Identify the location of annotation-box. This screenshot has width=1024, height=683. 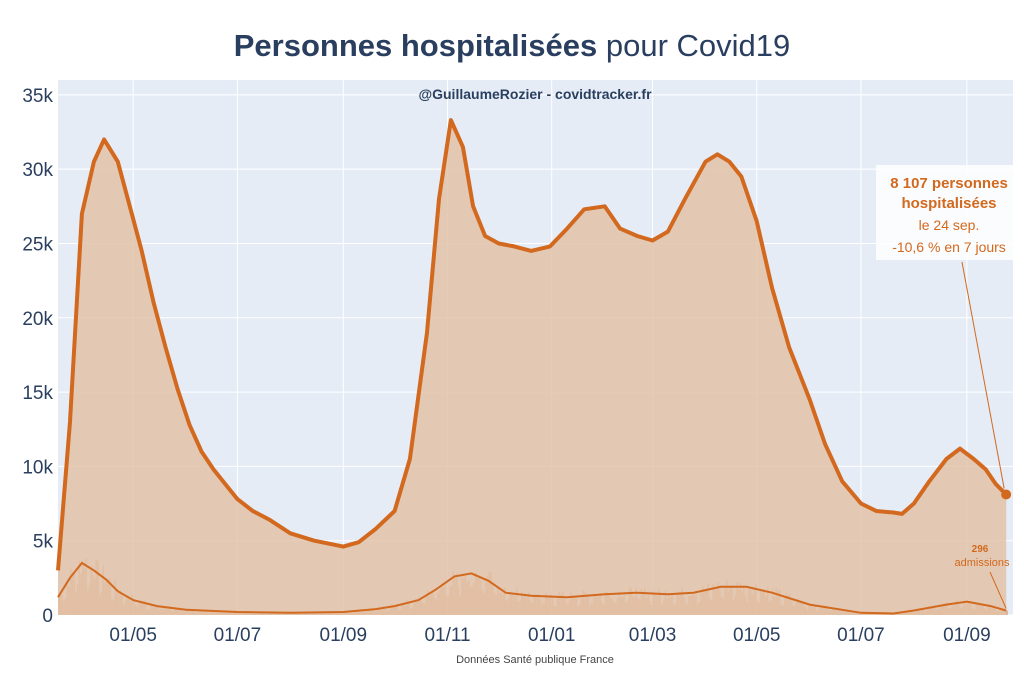
(949, 212).